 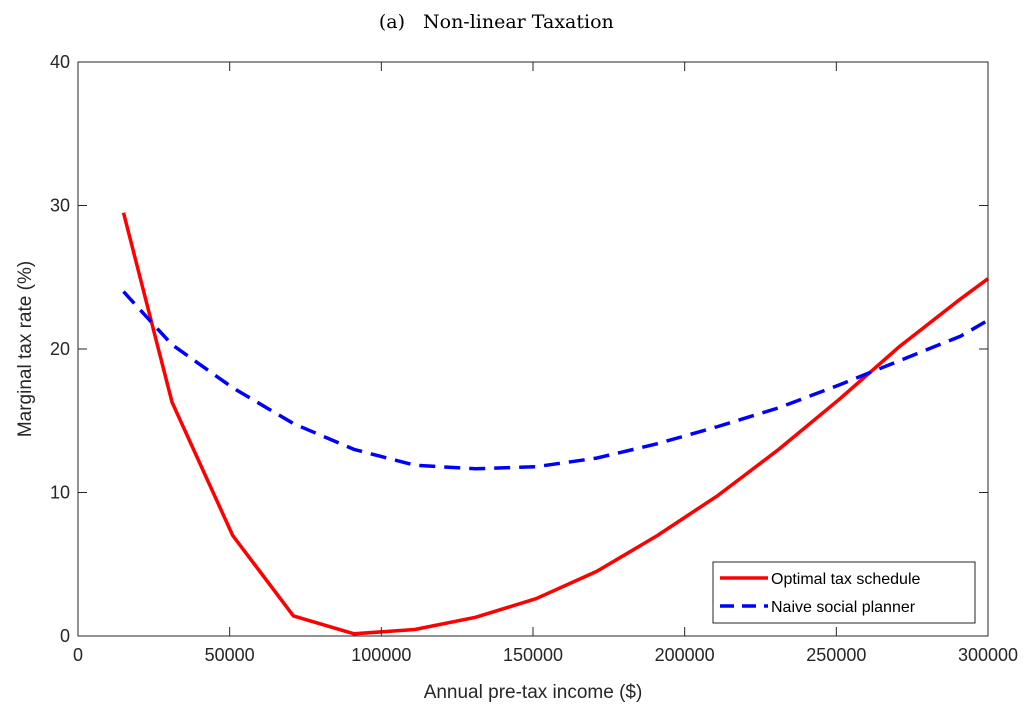 I want to click on y-tick-label: 10, so click(x=60, y=493).